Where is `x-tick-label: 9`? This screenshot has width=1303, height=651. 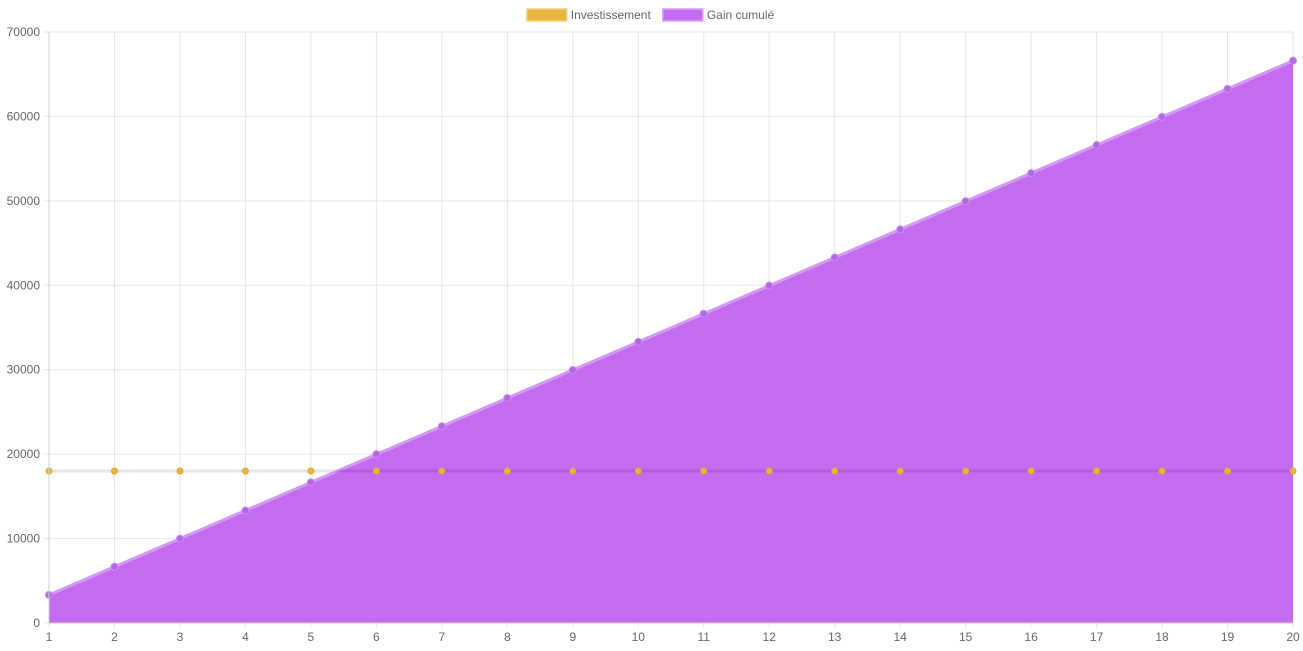
x-tick-label: 9 is located at coordinates (572, 637).